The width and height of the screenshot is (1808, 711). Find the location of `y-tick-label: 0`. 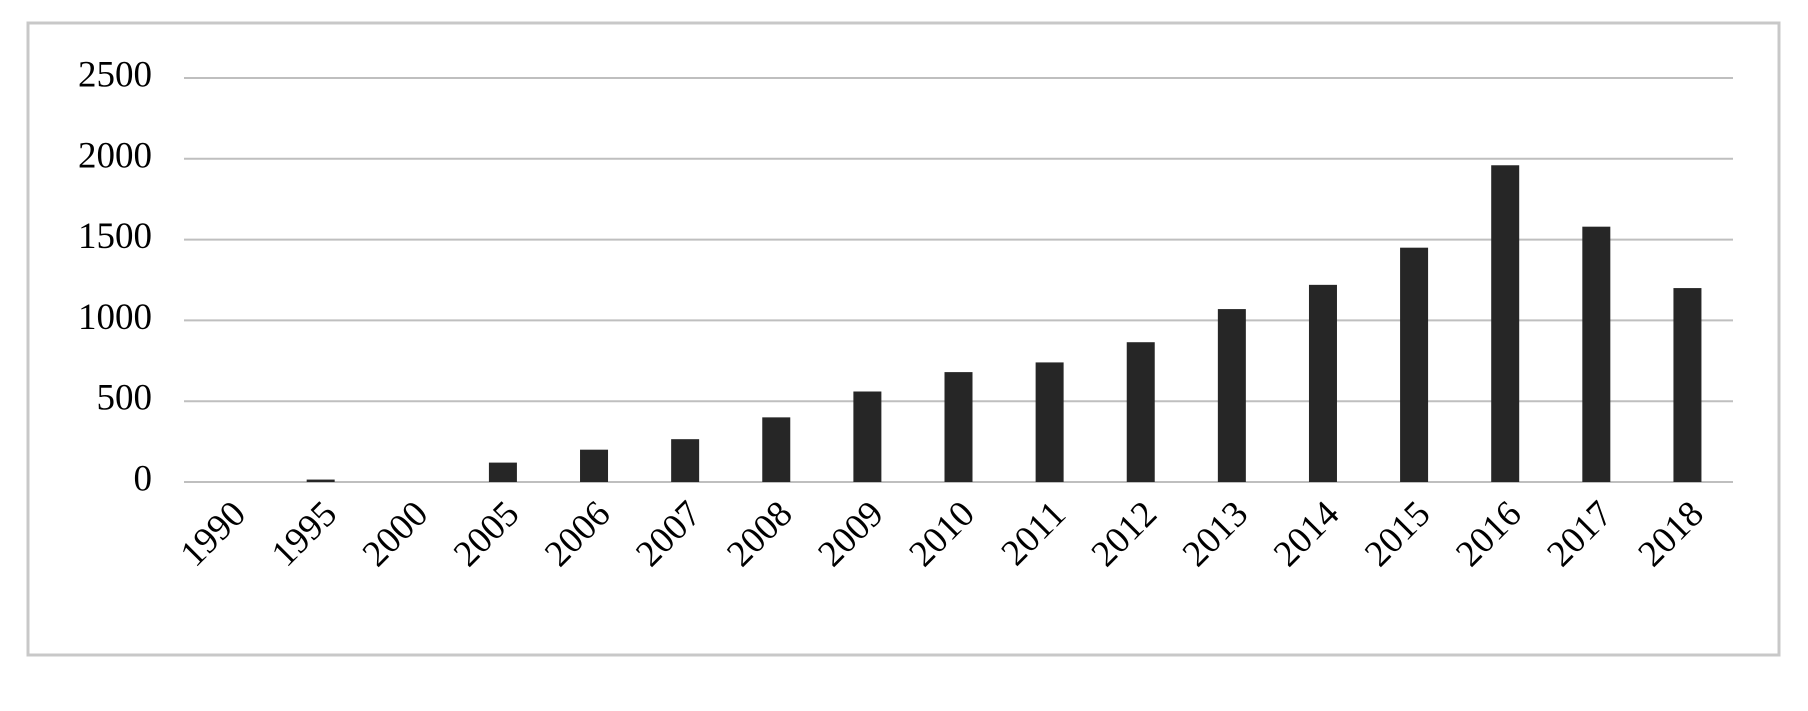

y-tick-label: 0 is located at coordinates (143, 478).